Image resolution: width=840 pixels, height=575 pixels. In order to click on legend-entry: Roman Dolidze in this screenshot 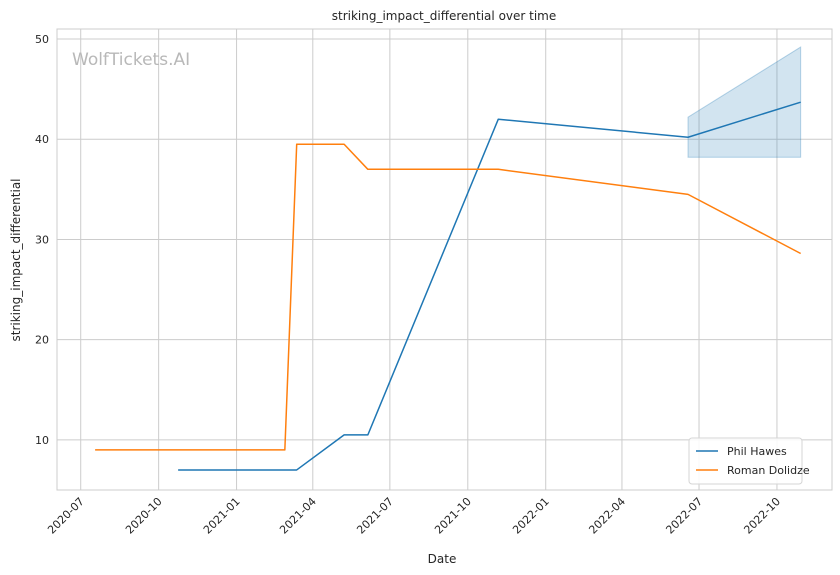, I will do `click(768, 470)`.